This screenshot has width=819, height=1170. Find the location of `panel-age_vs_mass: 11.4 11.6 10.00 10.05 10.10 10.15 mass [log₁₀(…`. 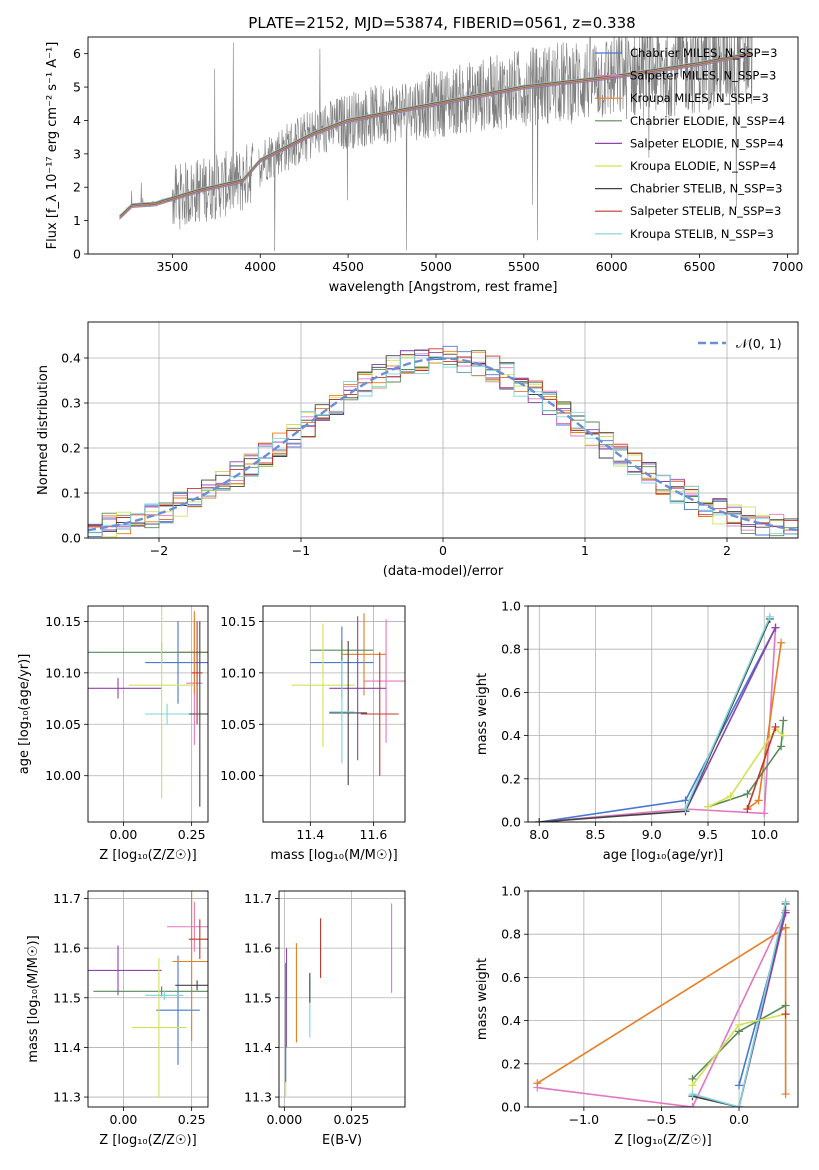

panel-age_vs_mass: 11.4 11.6 10.00 10.05 10.10 10.15 mass [log₁₀(… is located at coordinates (313, 734).